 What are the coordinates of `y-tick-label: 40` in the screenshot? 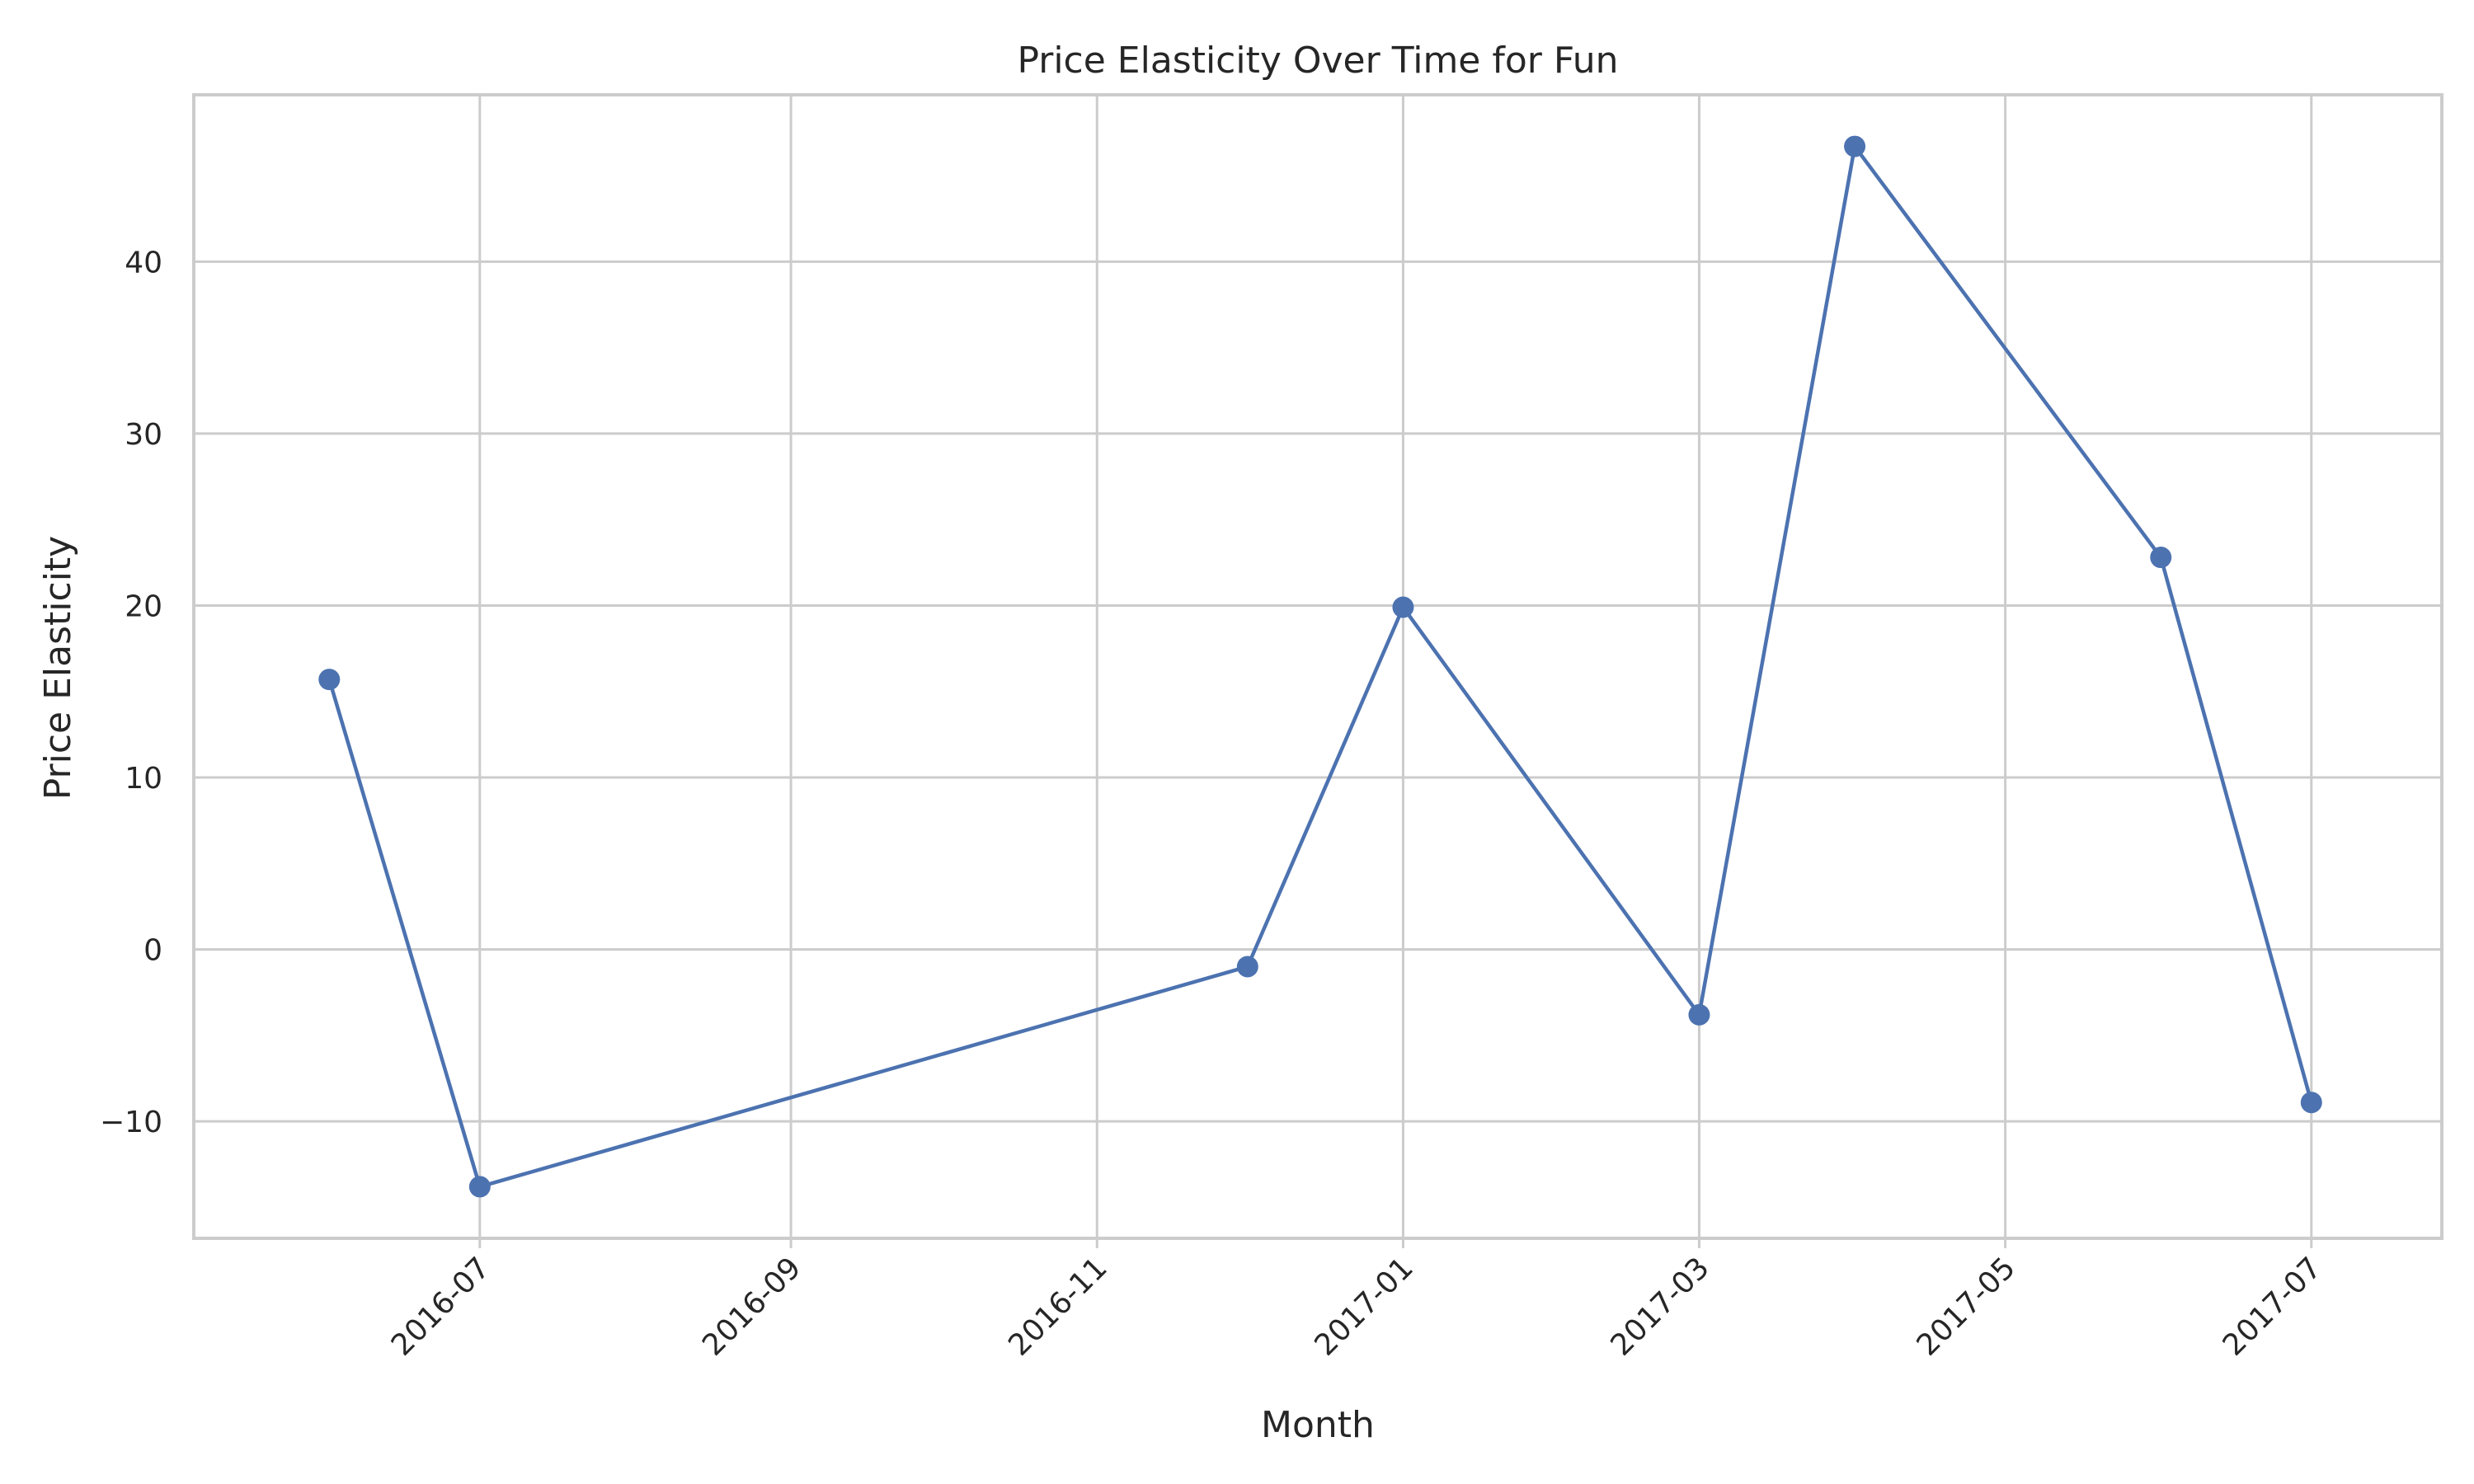 It's located at (143, 262).